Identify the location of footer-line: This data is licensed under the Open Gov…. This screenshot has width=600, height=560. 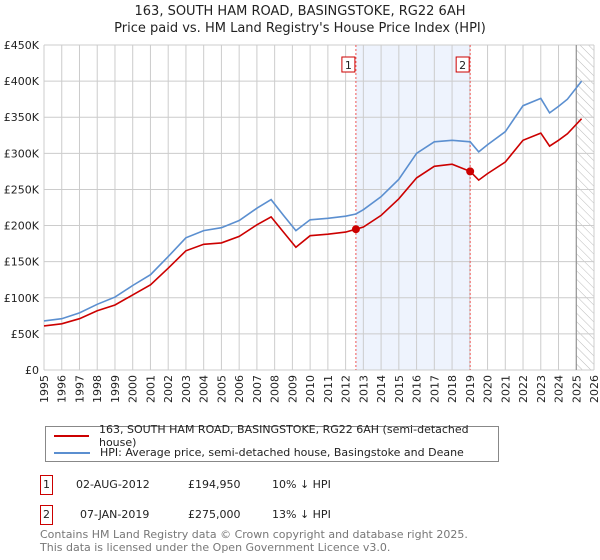
(215, 547).